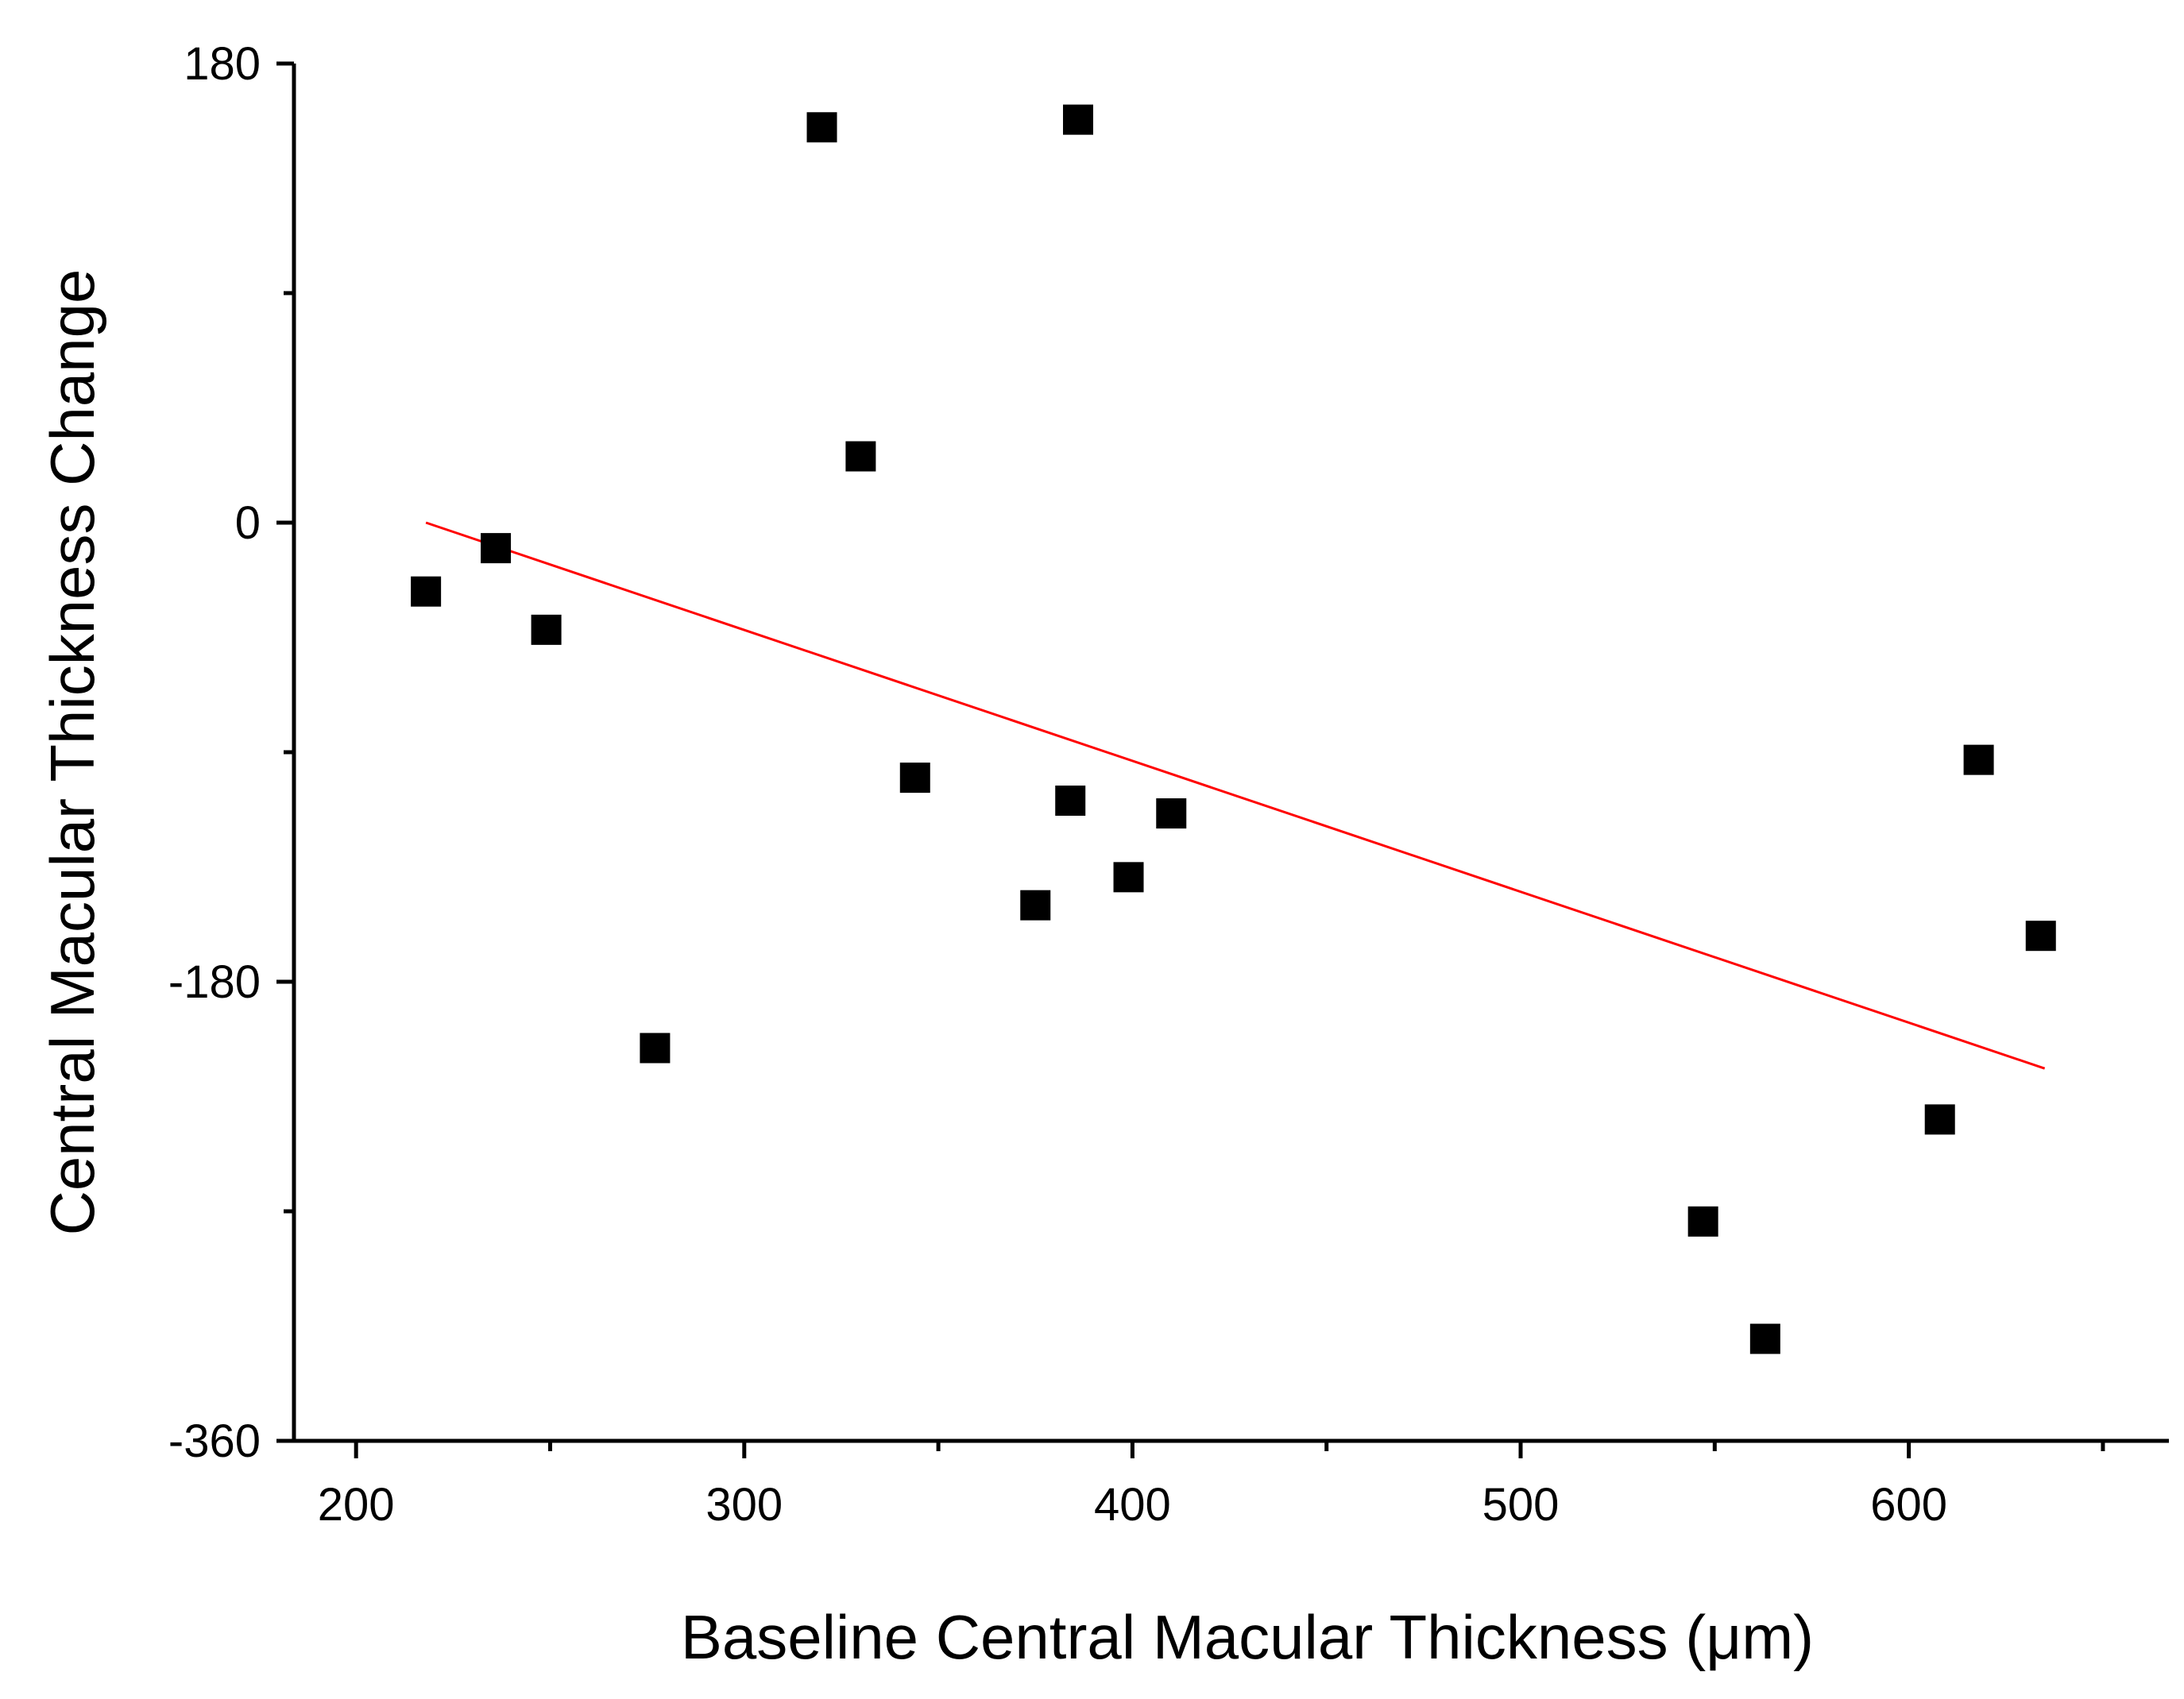  I want to click on y-tick-label: -180, so click(214, 982).